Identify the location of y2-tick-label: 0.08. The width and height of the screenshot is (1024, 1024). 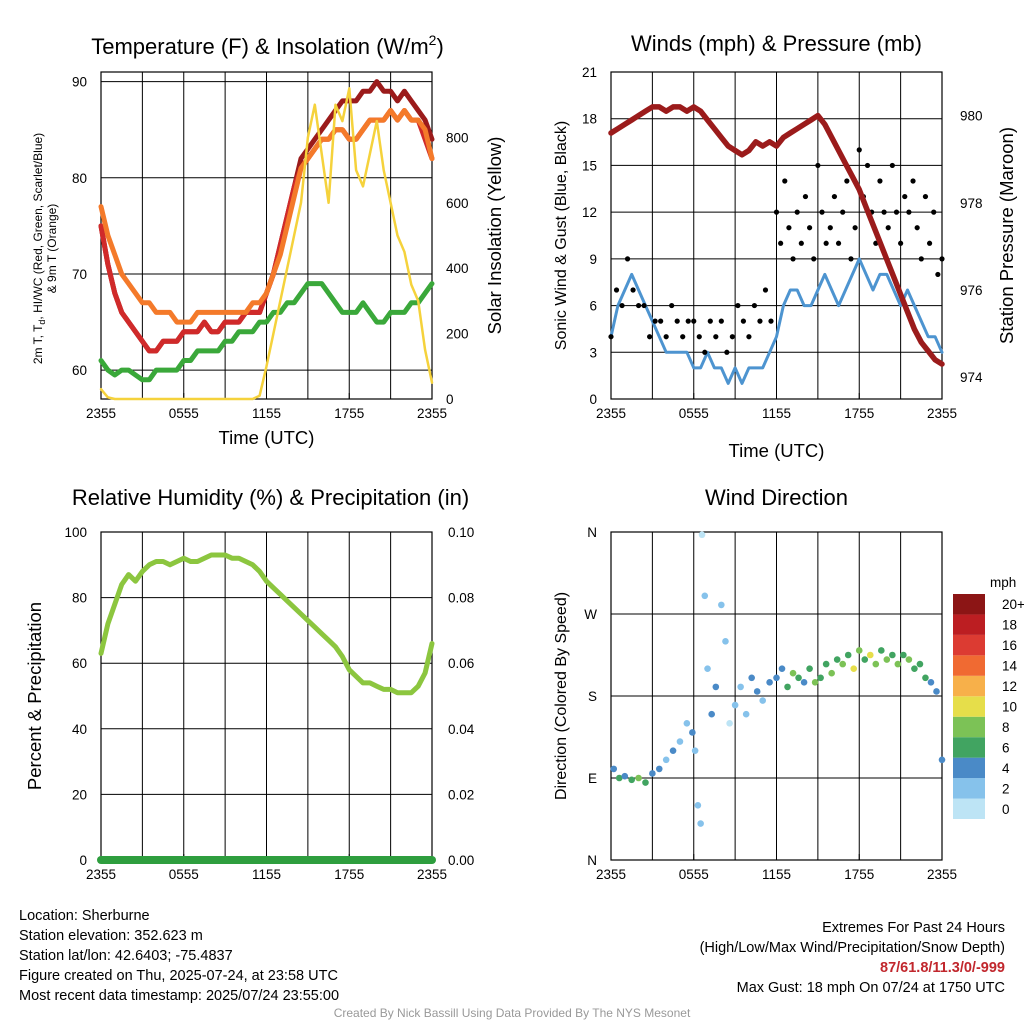
(461, 598).